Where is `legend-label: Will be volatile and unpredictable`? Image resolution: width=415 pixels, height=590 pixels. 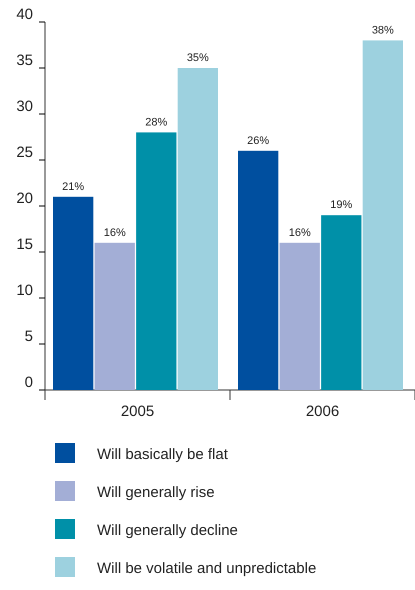
legend-label: Will be volatile and unpredictable is located at coordinates (206, 568).